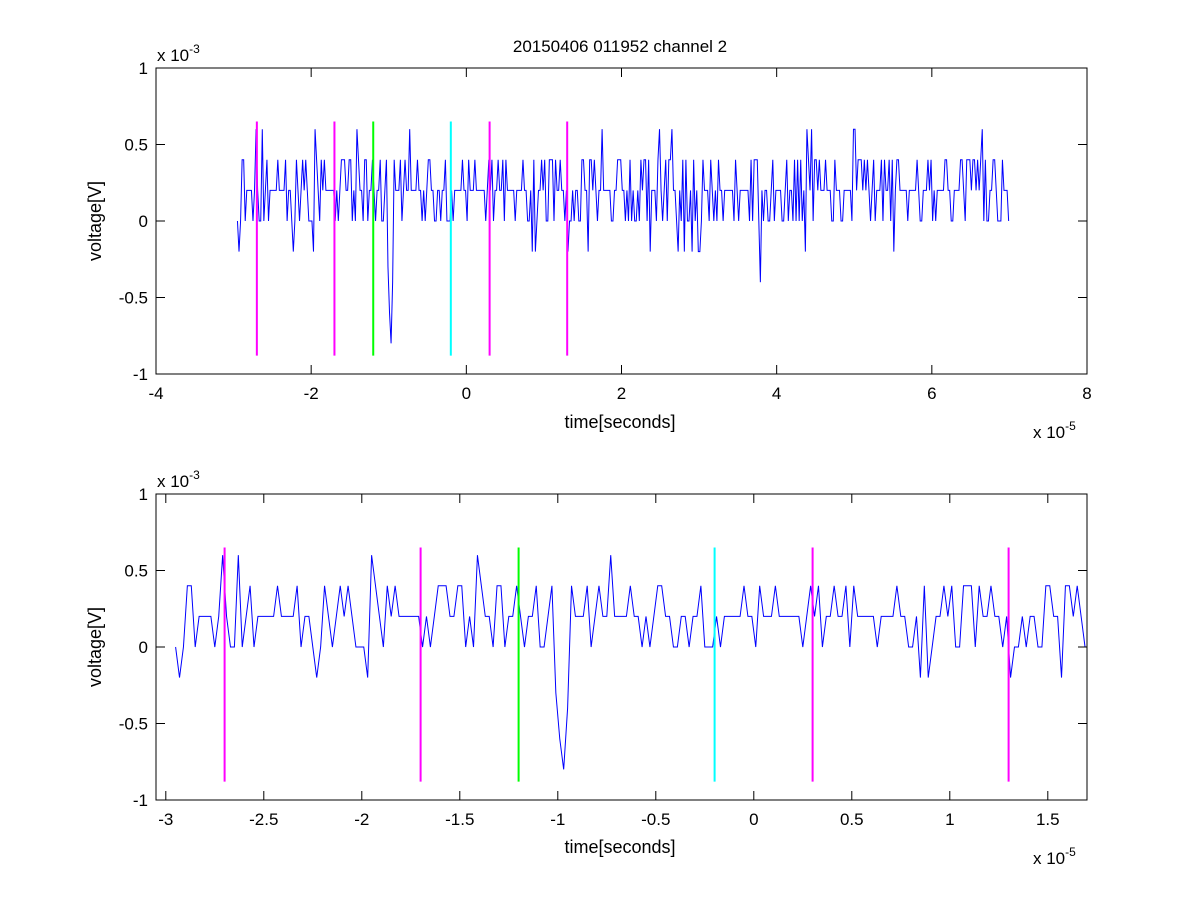 The height and width of the screenshot is (900, 1200). I want to click on y-exponent-2: x 10-3, so click(178, 479).